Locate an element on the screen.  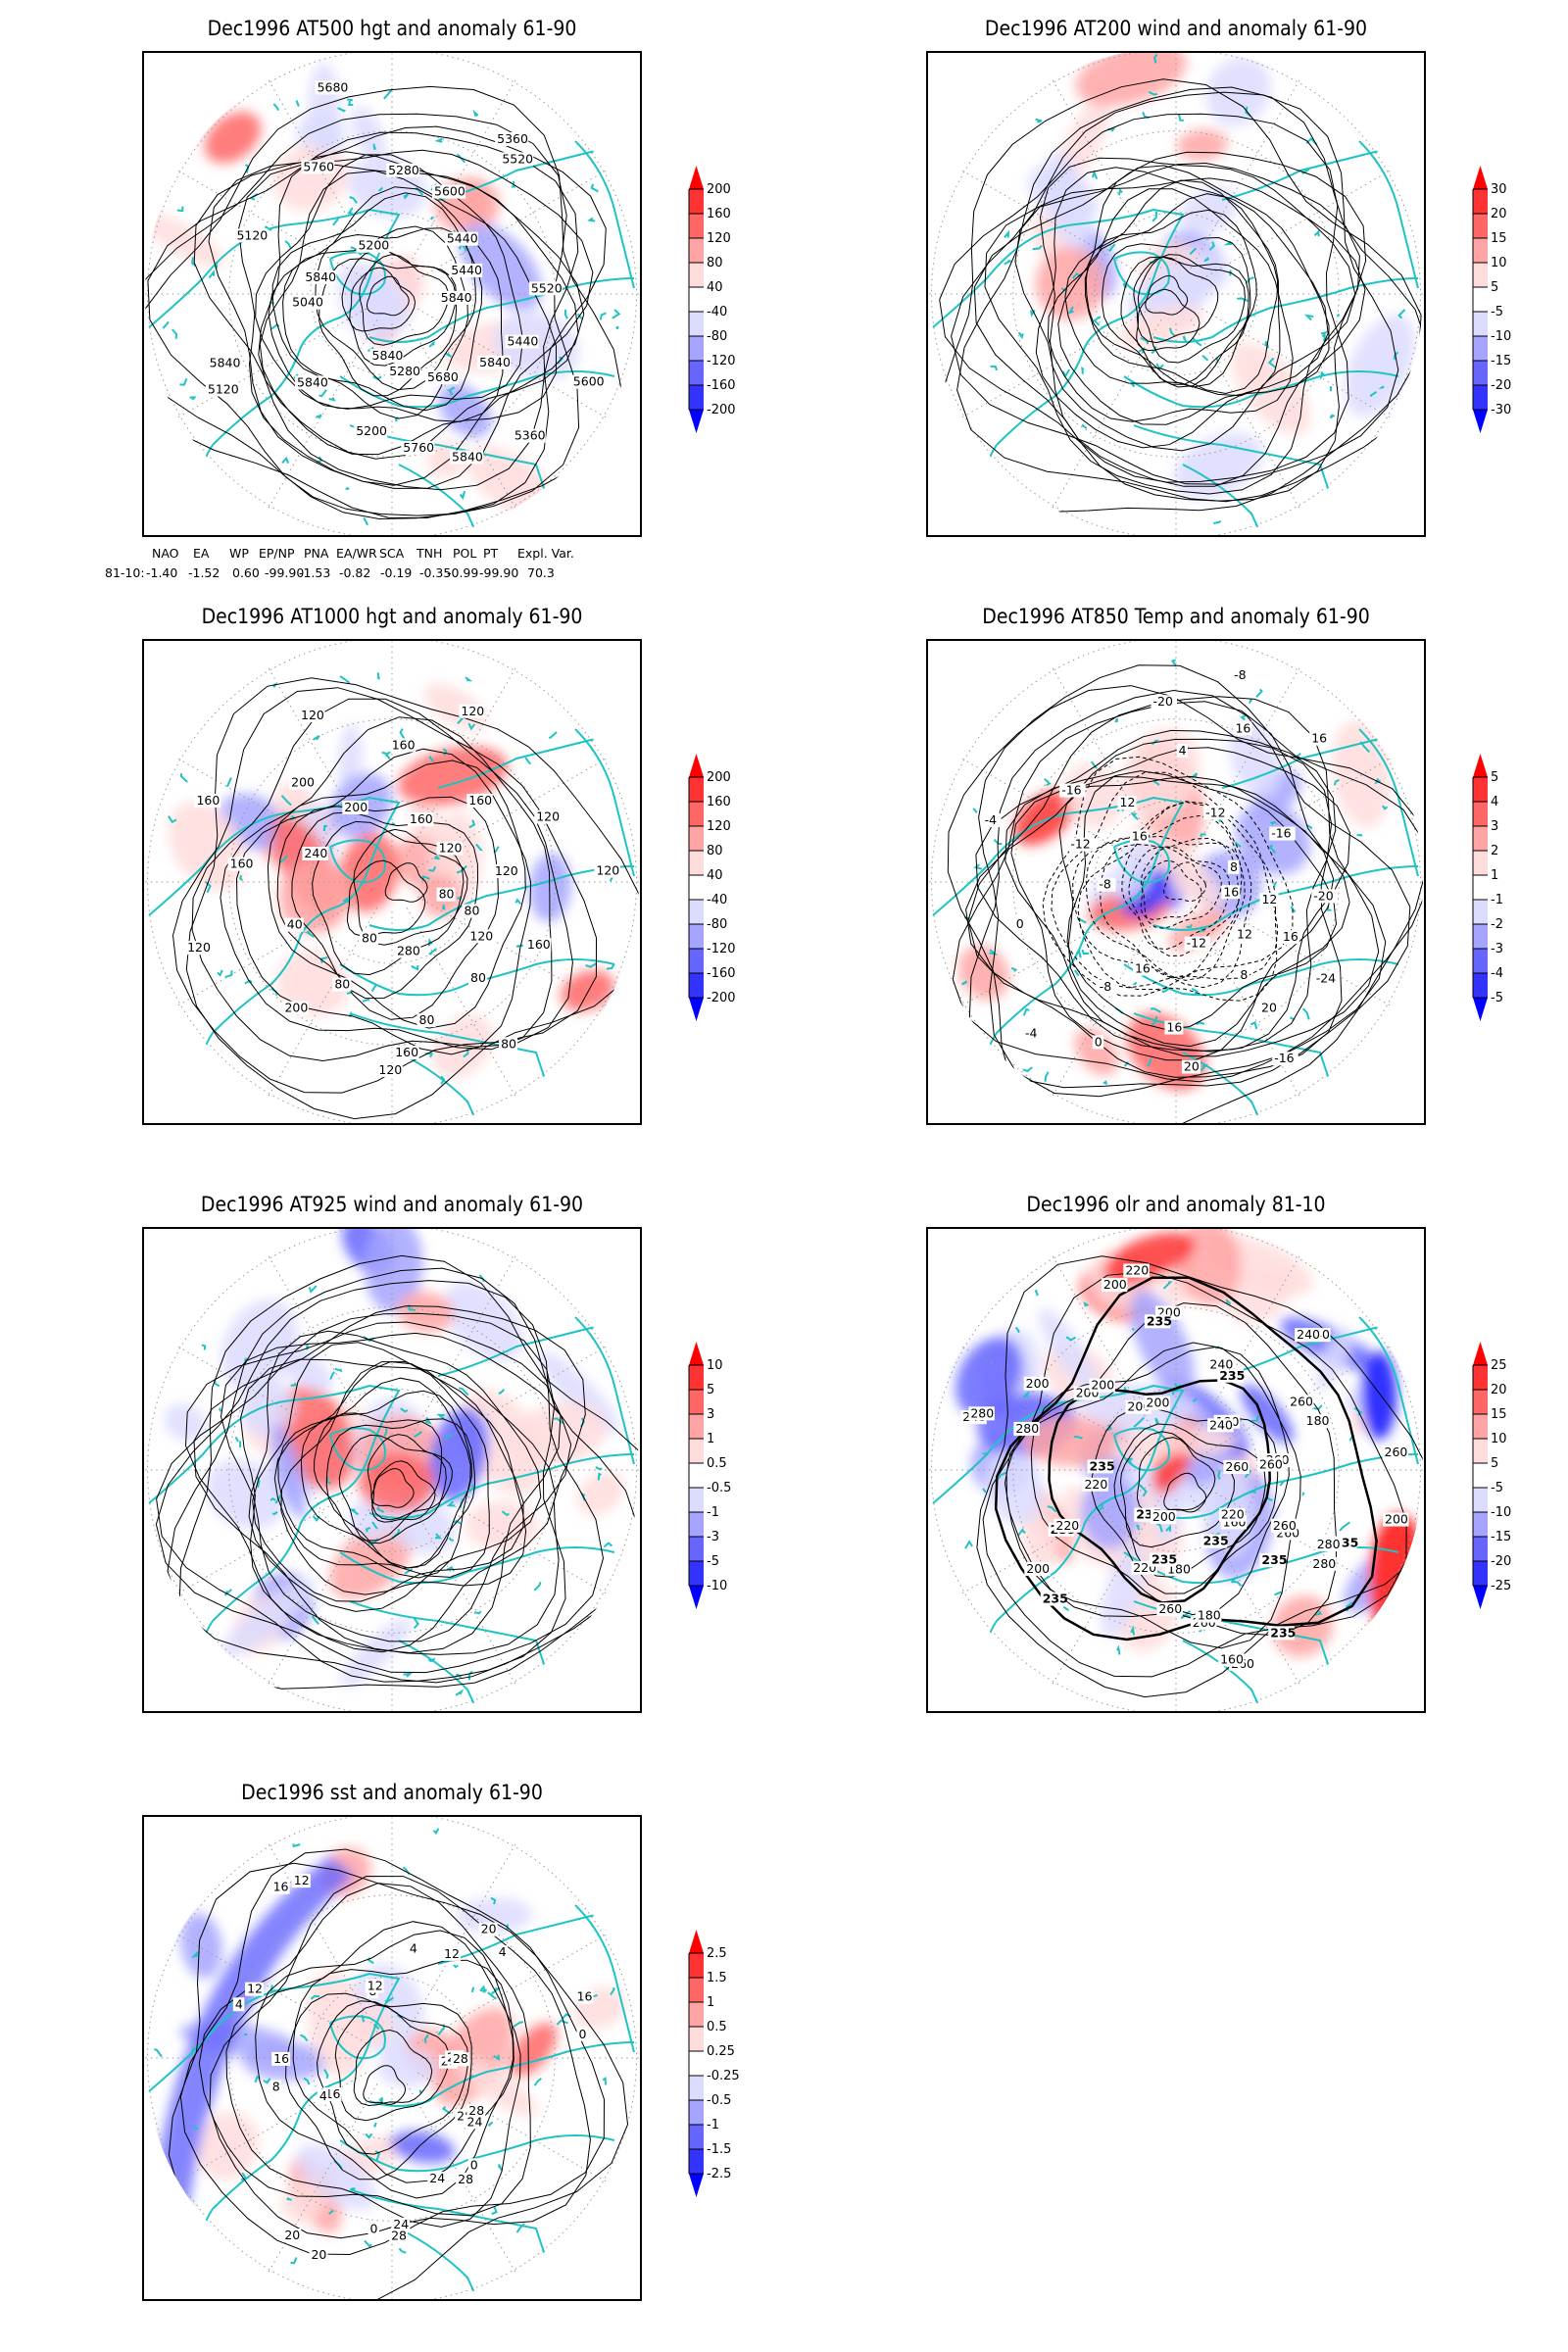
idx-value-pna: -1.53 is located at coordinates (315, 572).